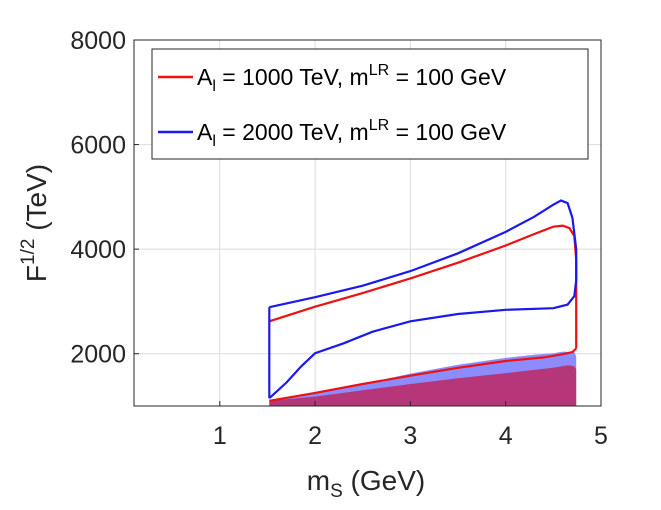 This screenshot has width=661, height=510. What do you see at coordinates (379, 125) in the screenshot?
I see `legend-entry-blue-superscript: LR` at bounding box center [379, 125].